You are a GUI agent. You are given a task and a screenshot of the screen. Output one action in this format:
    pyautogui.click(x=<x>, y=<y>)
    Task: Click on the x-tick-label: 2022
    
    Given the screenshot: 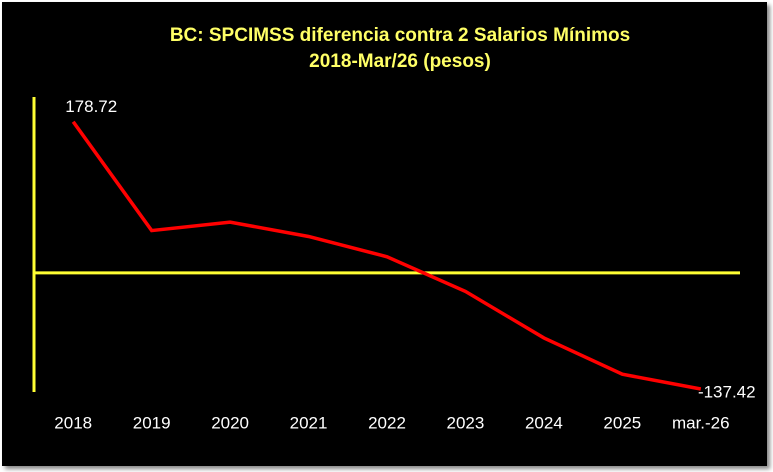 What is the action you would take?
    pyautogui.click(x=387, y=422)
    